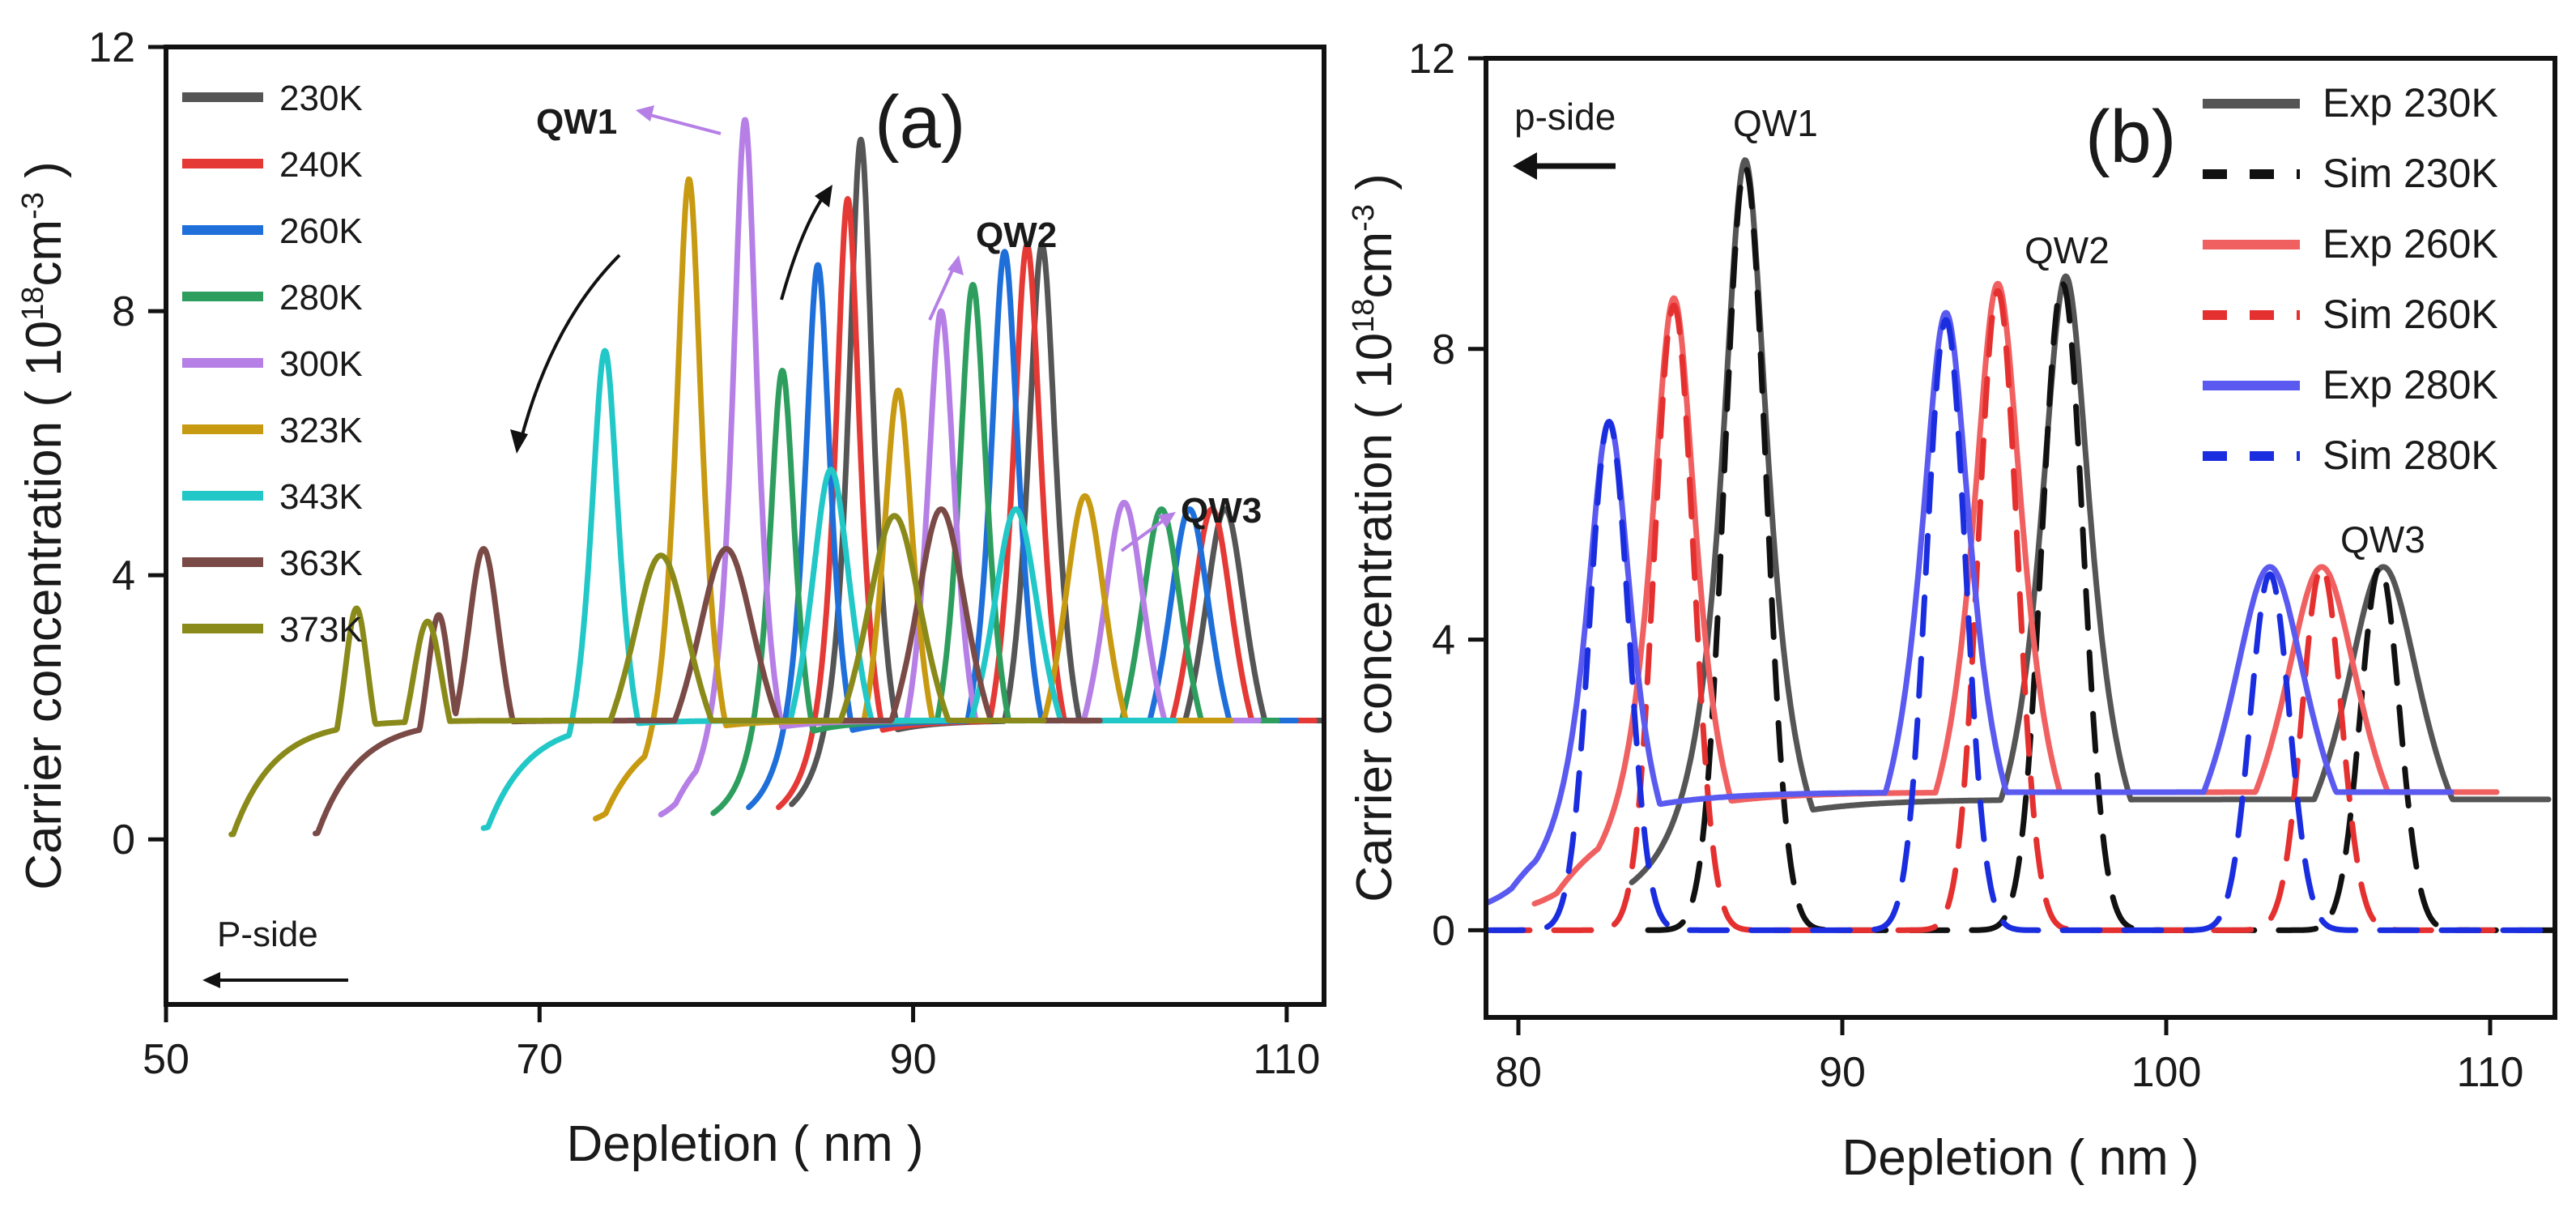 The width and height of the screenshot is (2576, 1211). Describe the element at coordinates (211, 980) in the screenshot. I see `arrow-pside-head` at that location.